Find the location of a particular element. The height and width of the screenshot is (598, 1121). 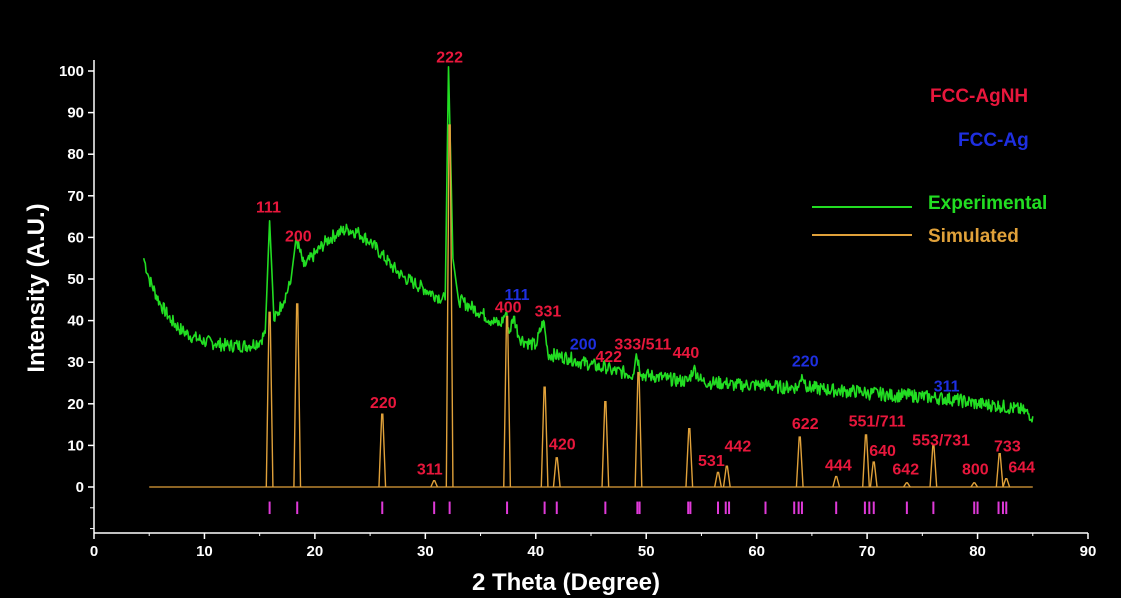

peak-label: 553/731 is located at coordinates (941, 440).